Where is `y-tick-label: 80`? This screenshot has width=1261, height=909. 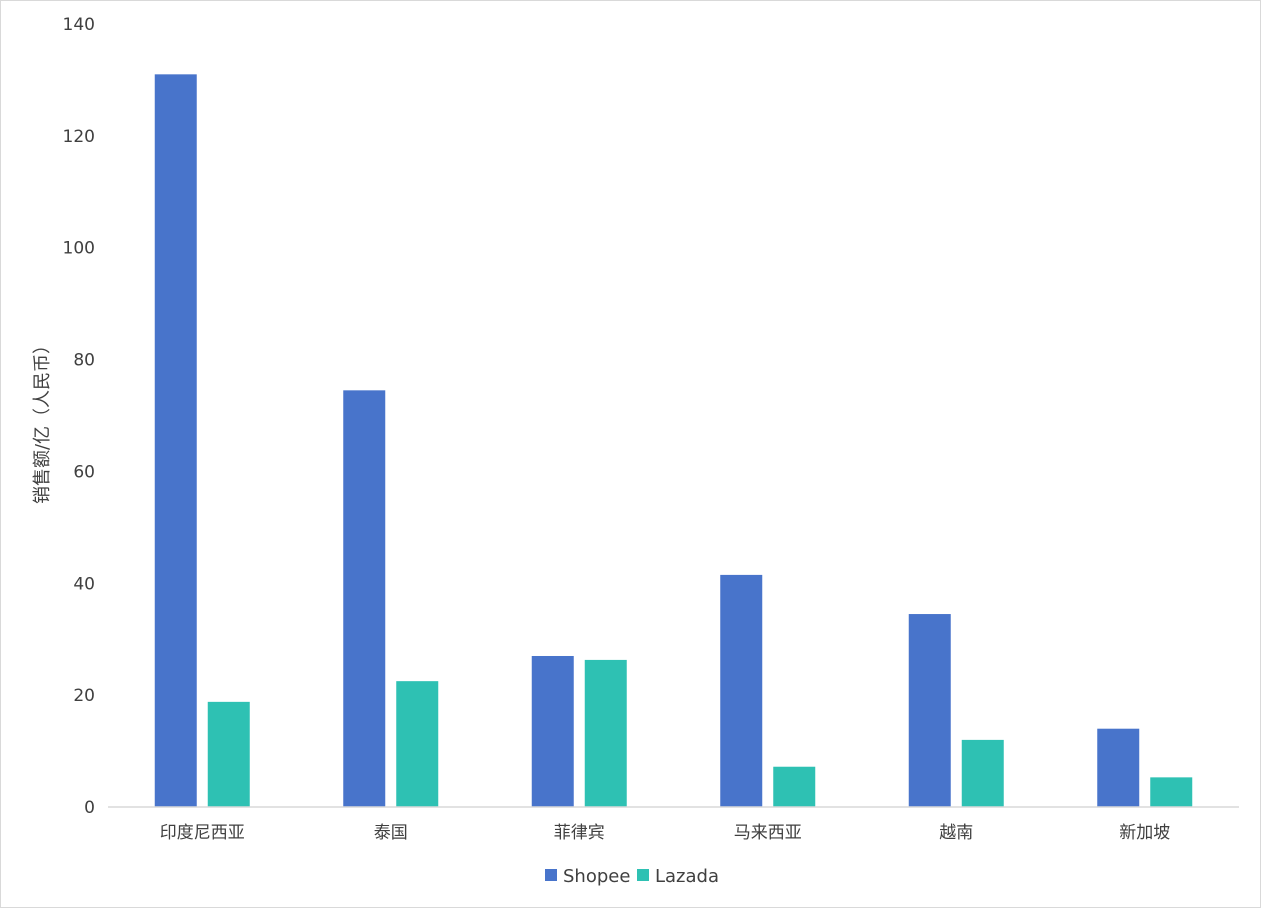
y-tick-label: 80 is located at coordinates (84, 361).